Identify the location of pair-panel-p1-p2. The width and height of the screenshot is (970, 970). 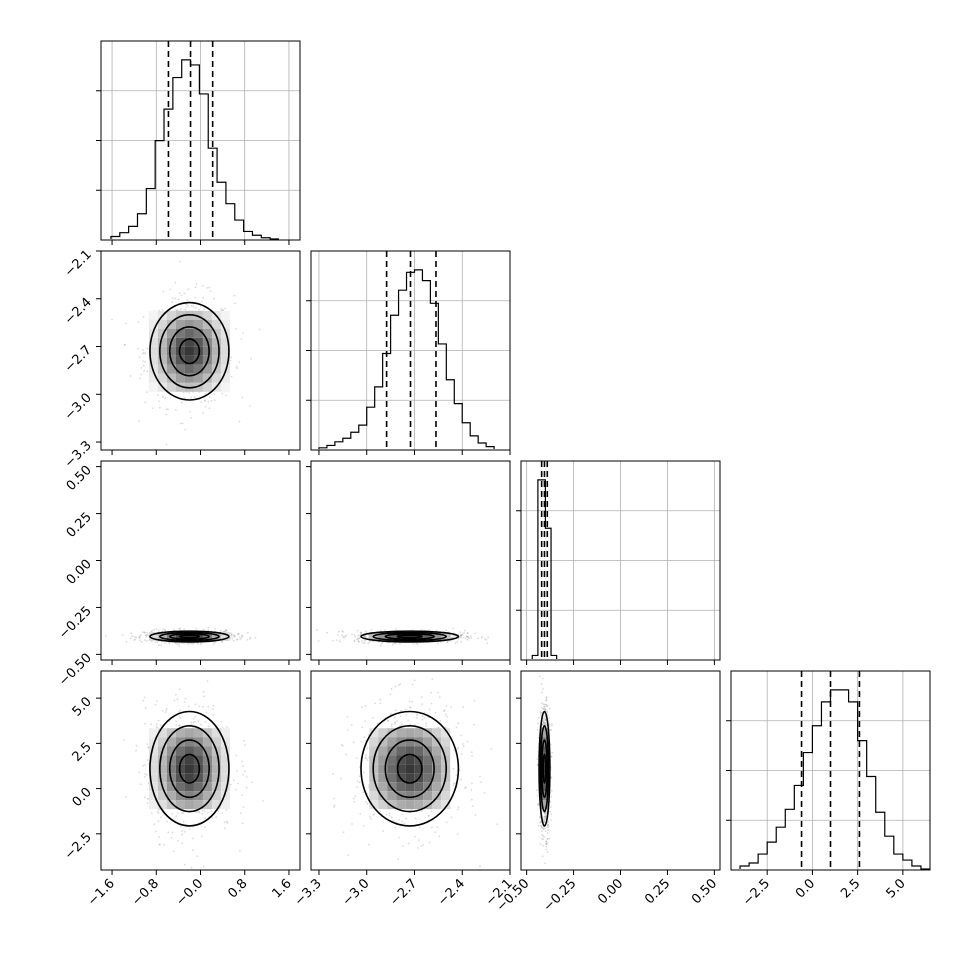
(408, 562).